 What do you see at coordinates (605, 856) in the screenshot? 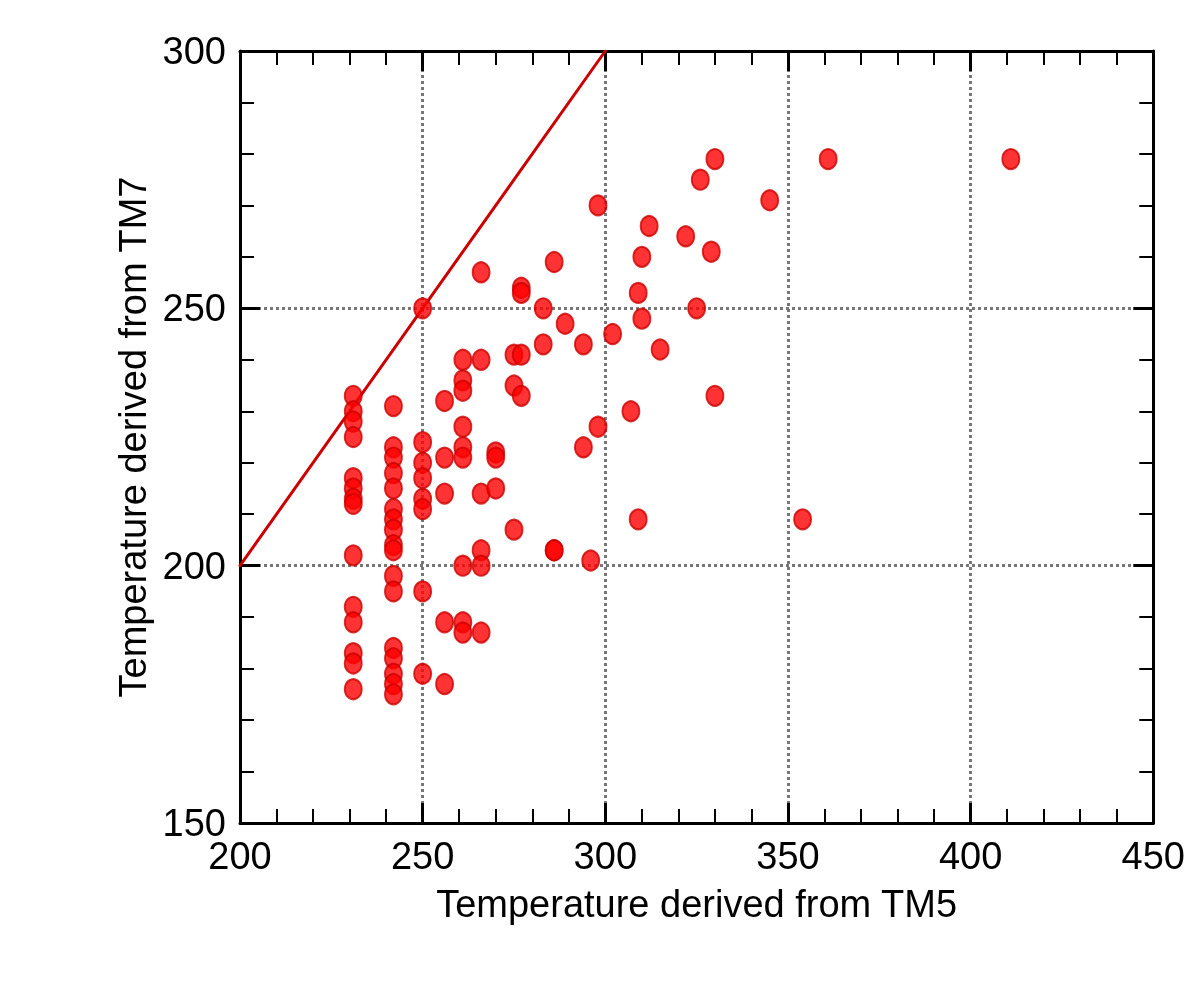
I see `x-tick-label: 300` at bounding box center [605, 856].